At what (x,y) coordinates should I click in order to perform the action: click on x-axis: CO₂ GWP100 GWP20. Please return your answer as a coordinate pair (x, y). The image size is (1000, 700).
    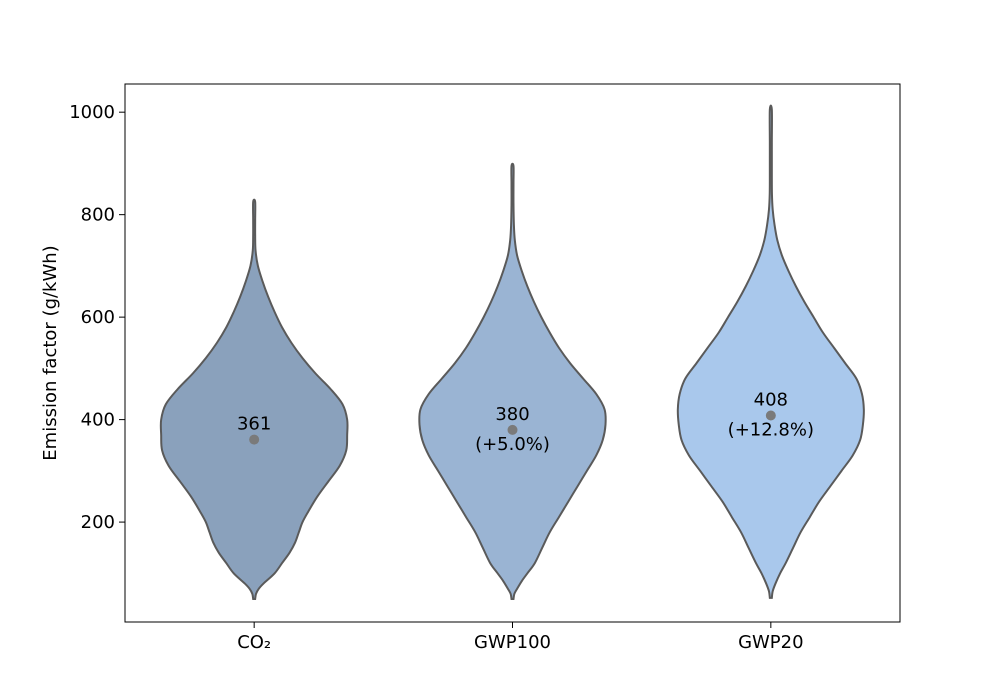
    Looking at the image, I should click on (520, 637).